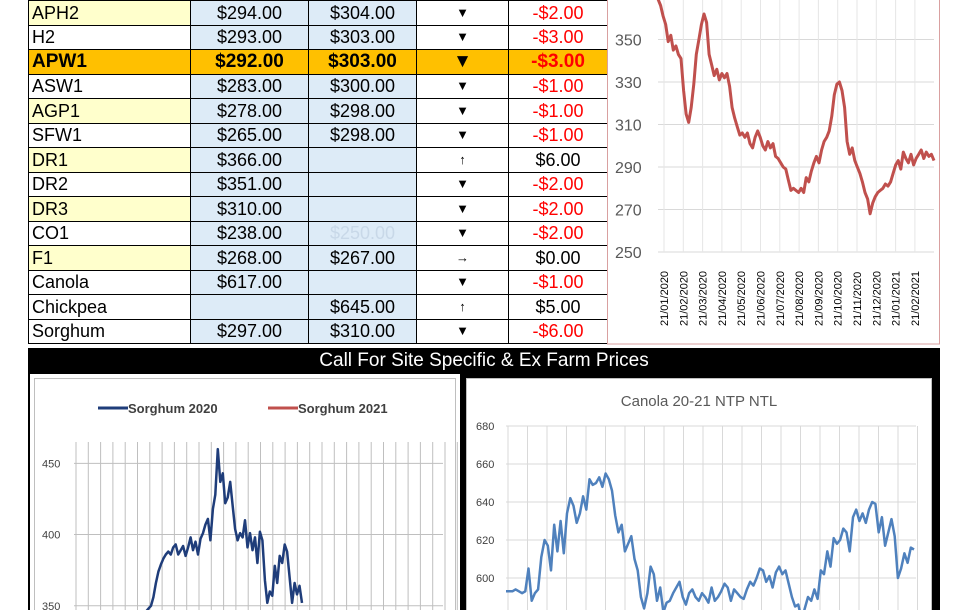 The width and height of the screenshot is (970, 615). I want to click on x-tick-label: 21/09/2020, so click(819, 298).